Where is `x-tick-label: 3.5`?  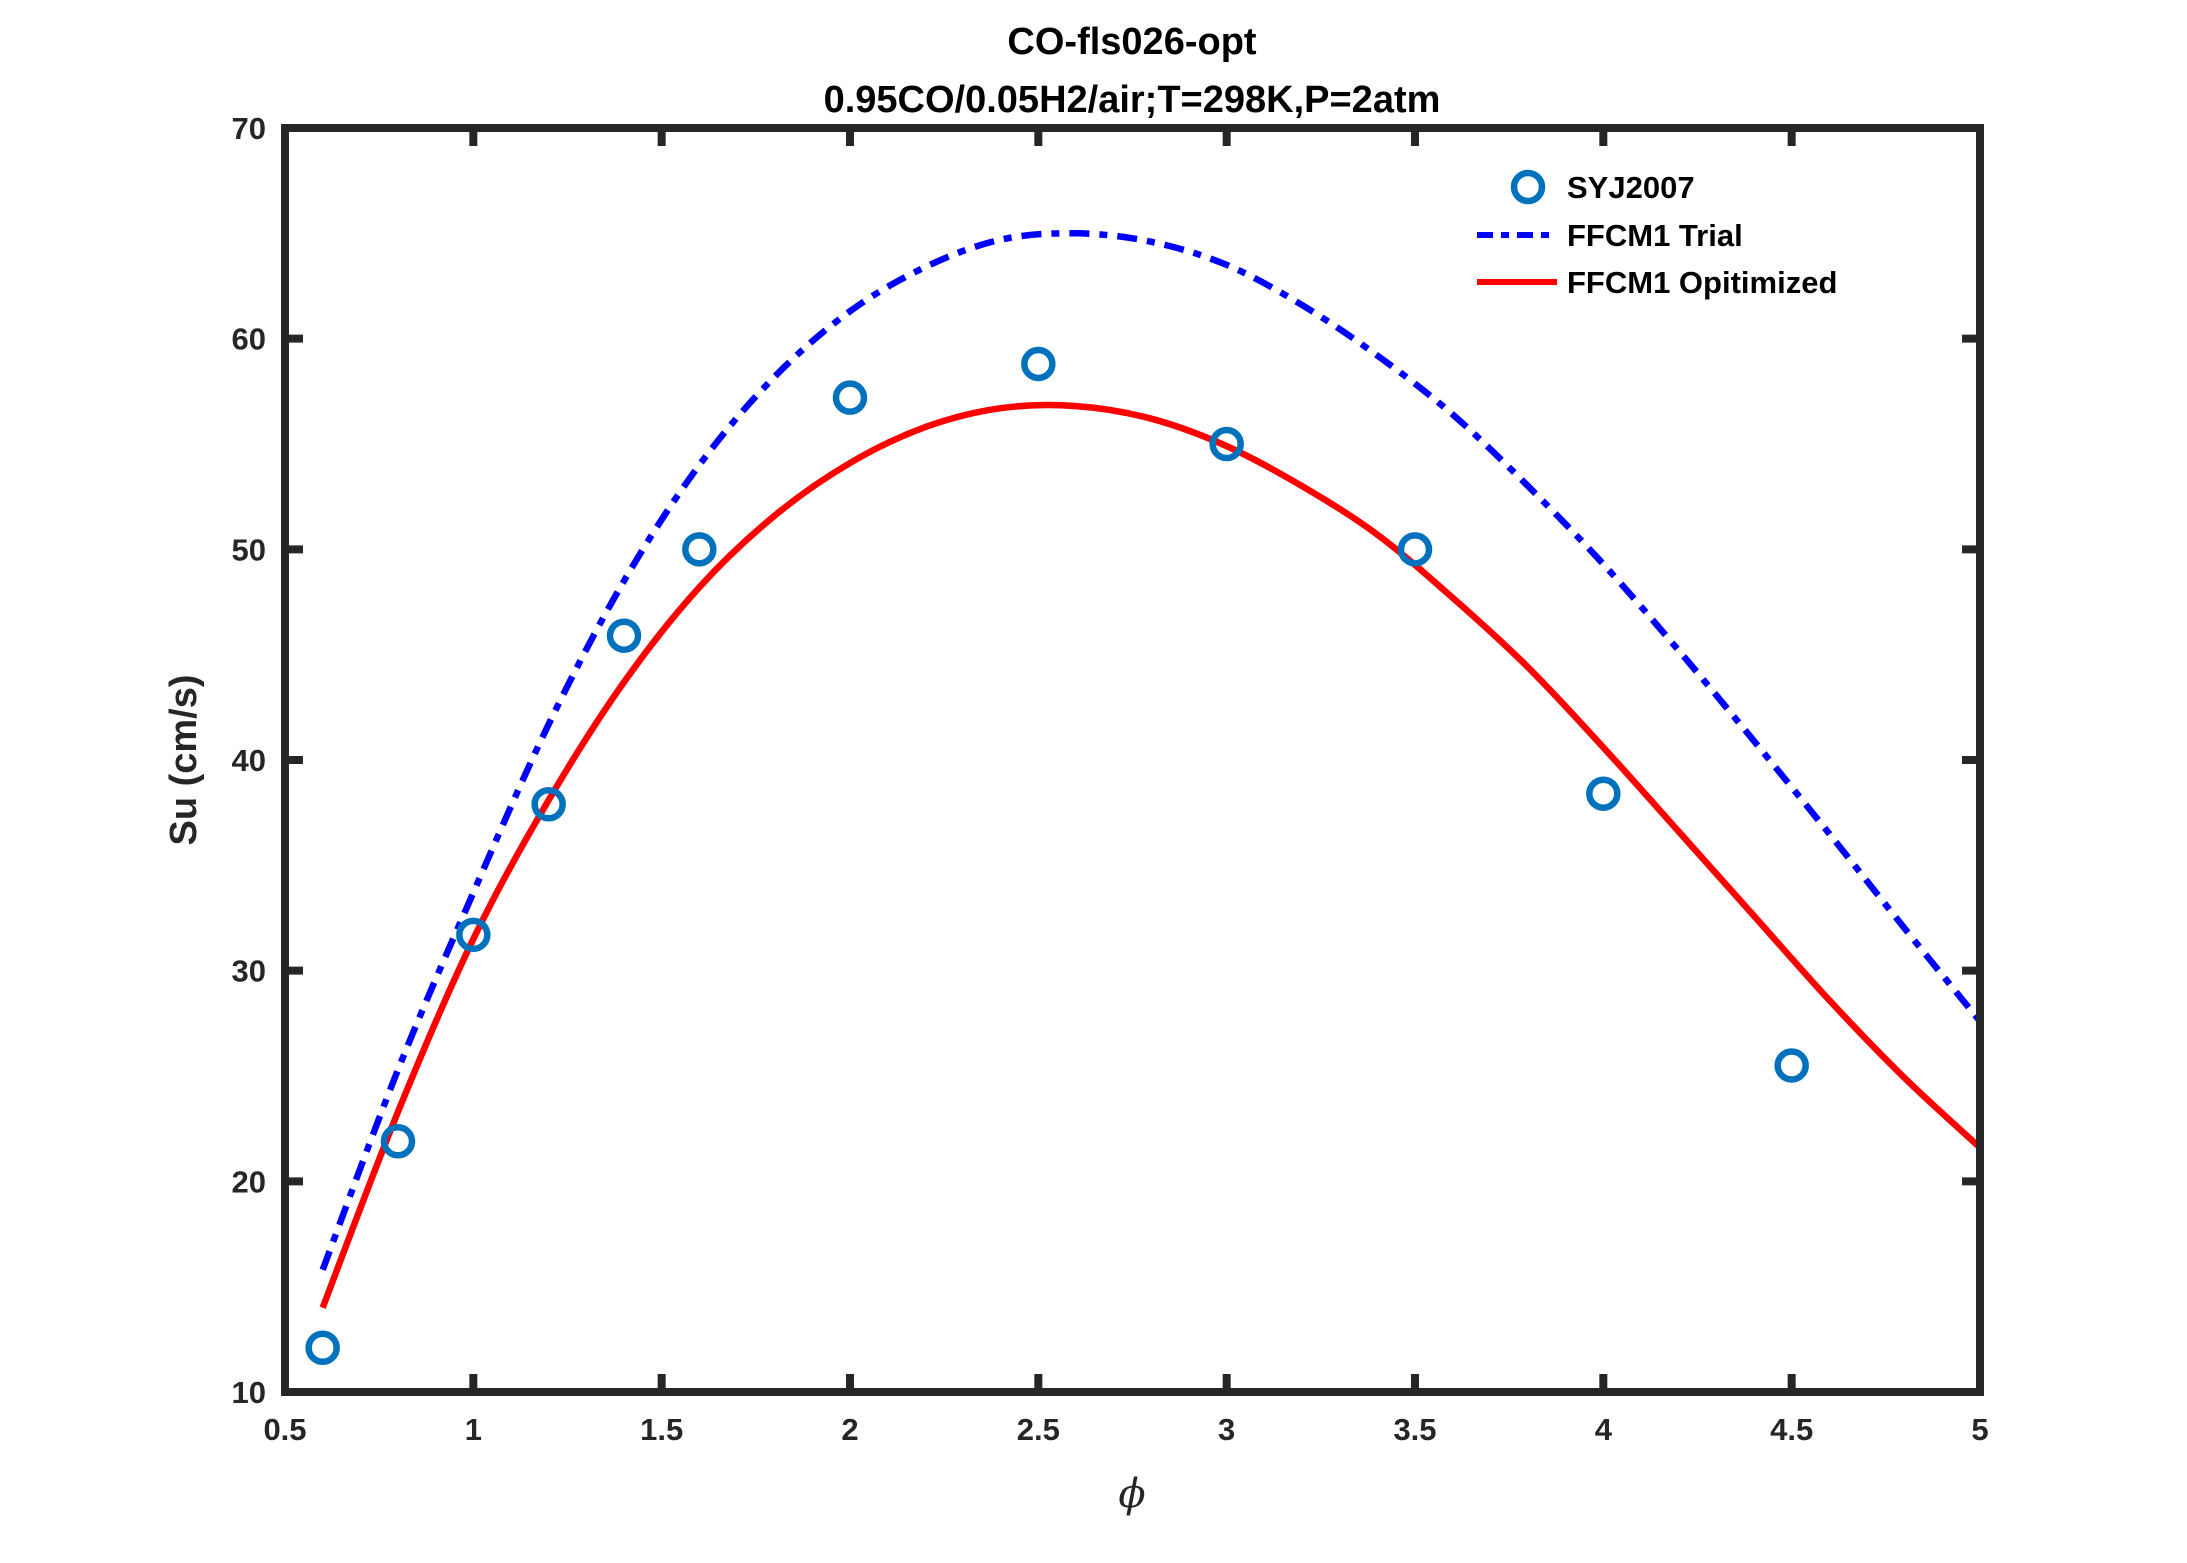
x-tick-label: 3.5 is located at coordinates (1414, 1429).